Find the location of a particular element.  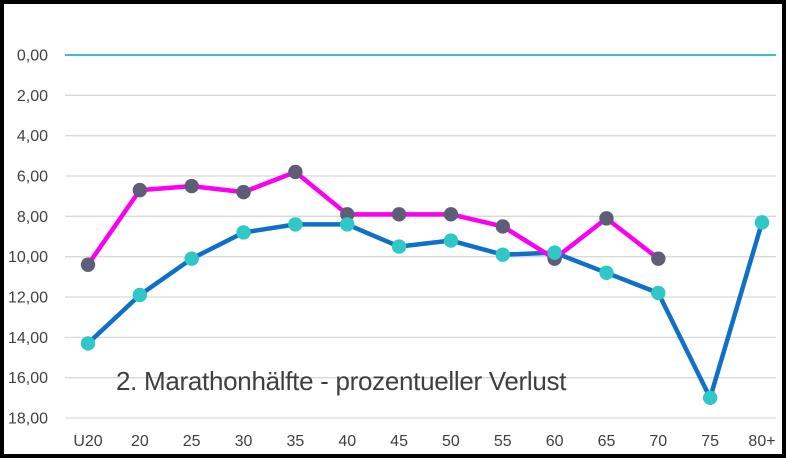

y-tick-label: 2,00 is located at coordinates (32, 96).